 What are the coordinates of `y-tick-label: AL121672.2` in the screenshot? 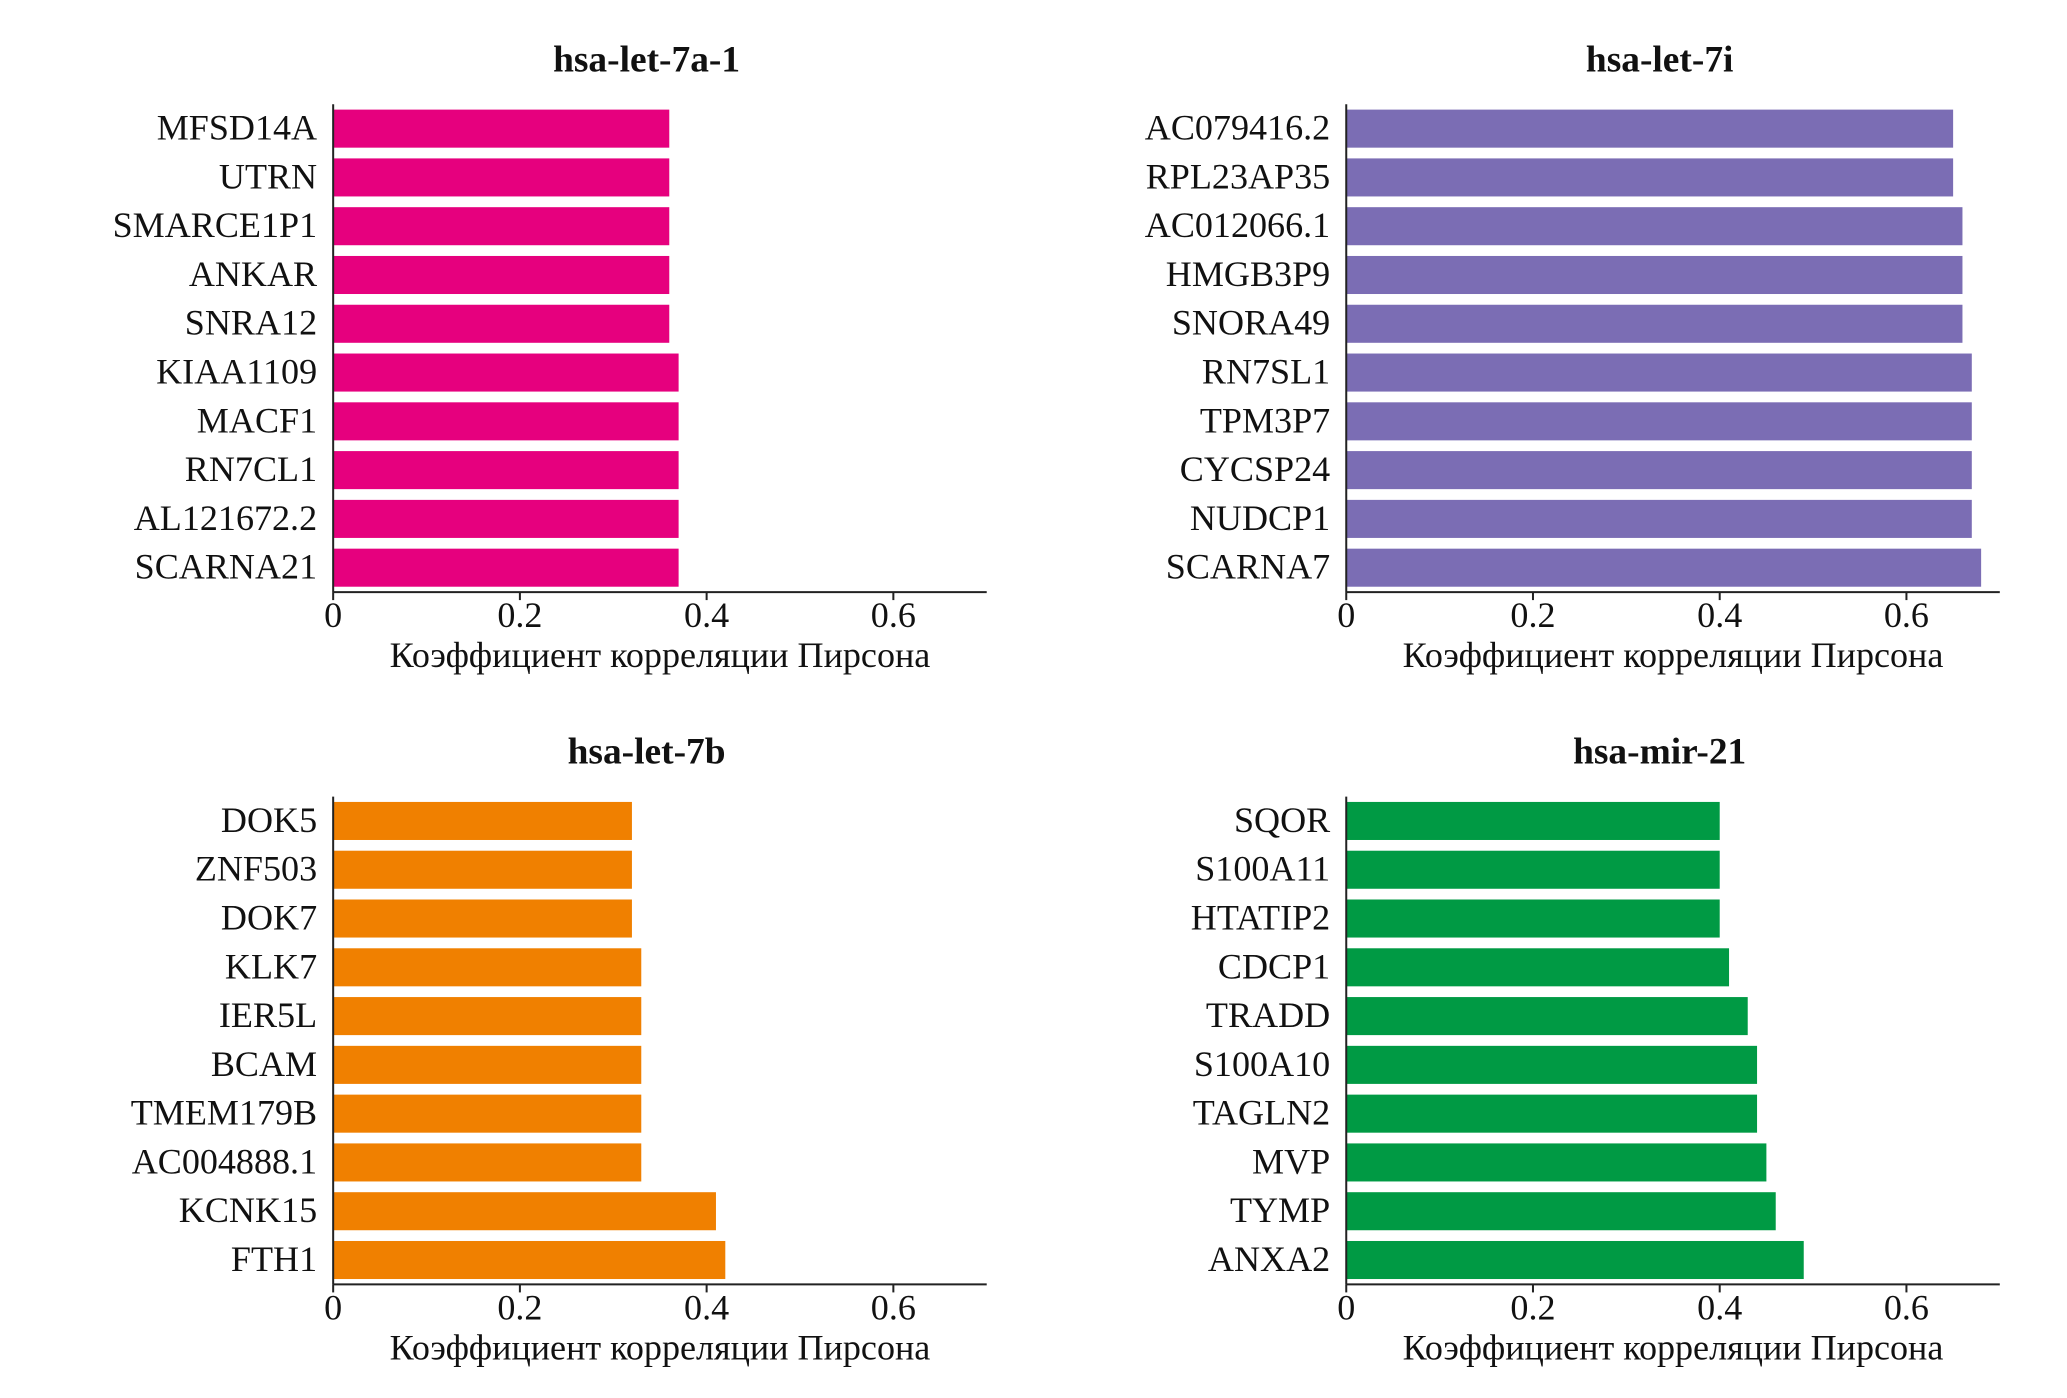 It's located at (225, 518).